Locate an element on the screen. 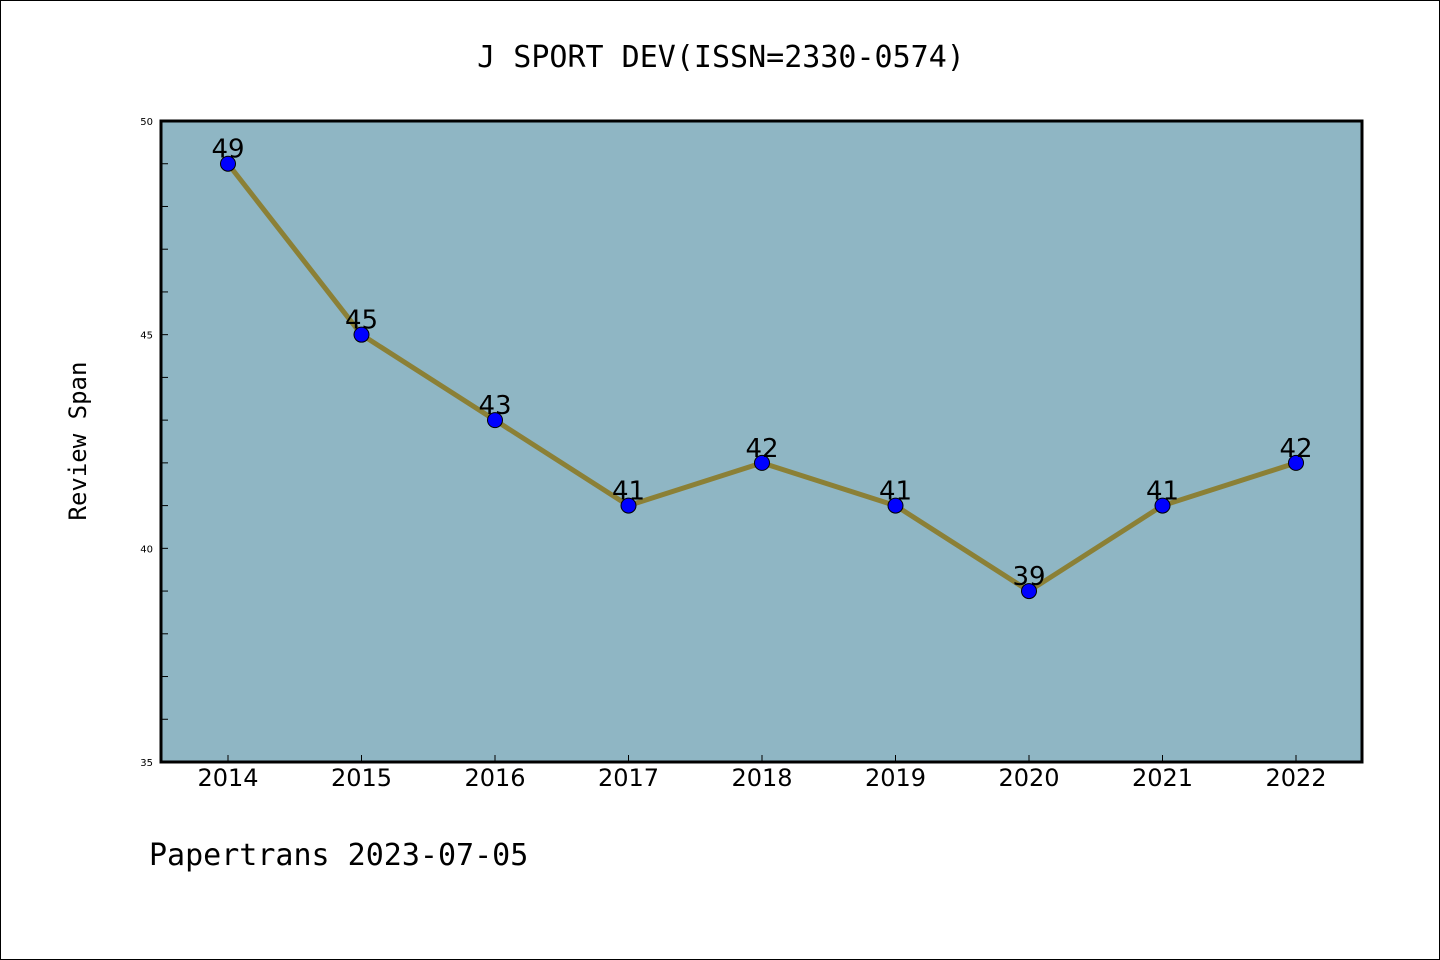  footer-text: Papertrans 2023-07-05 is located at coordinates (338, 855).